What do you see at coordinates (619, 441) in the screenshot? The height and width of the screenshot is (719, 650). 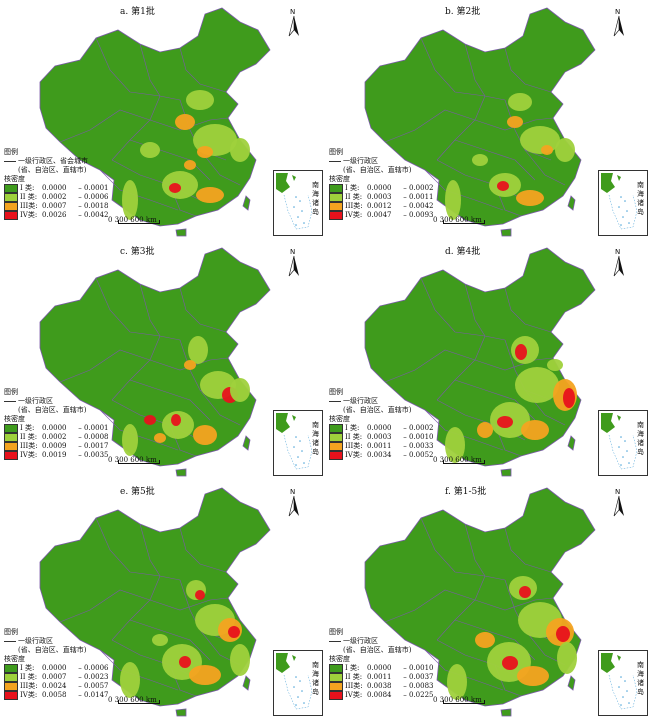 I see `inset-map` at bounding box center [619, 441].